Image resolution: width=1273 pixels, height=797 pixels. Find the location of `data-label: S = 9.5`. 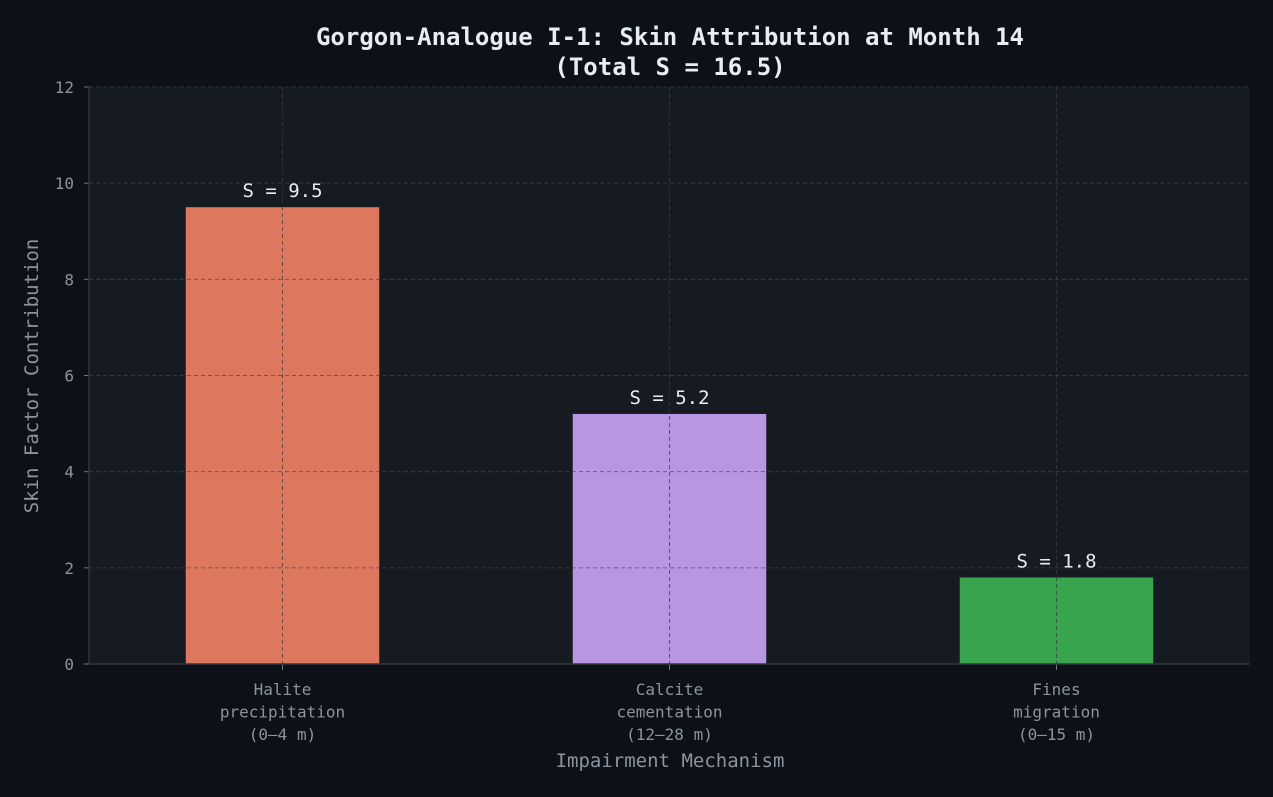

data-label: S = 9.5 is located at coordinates (282, 191).